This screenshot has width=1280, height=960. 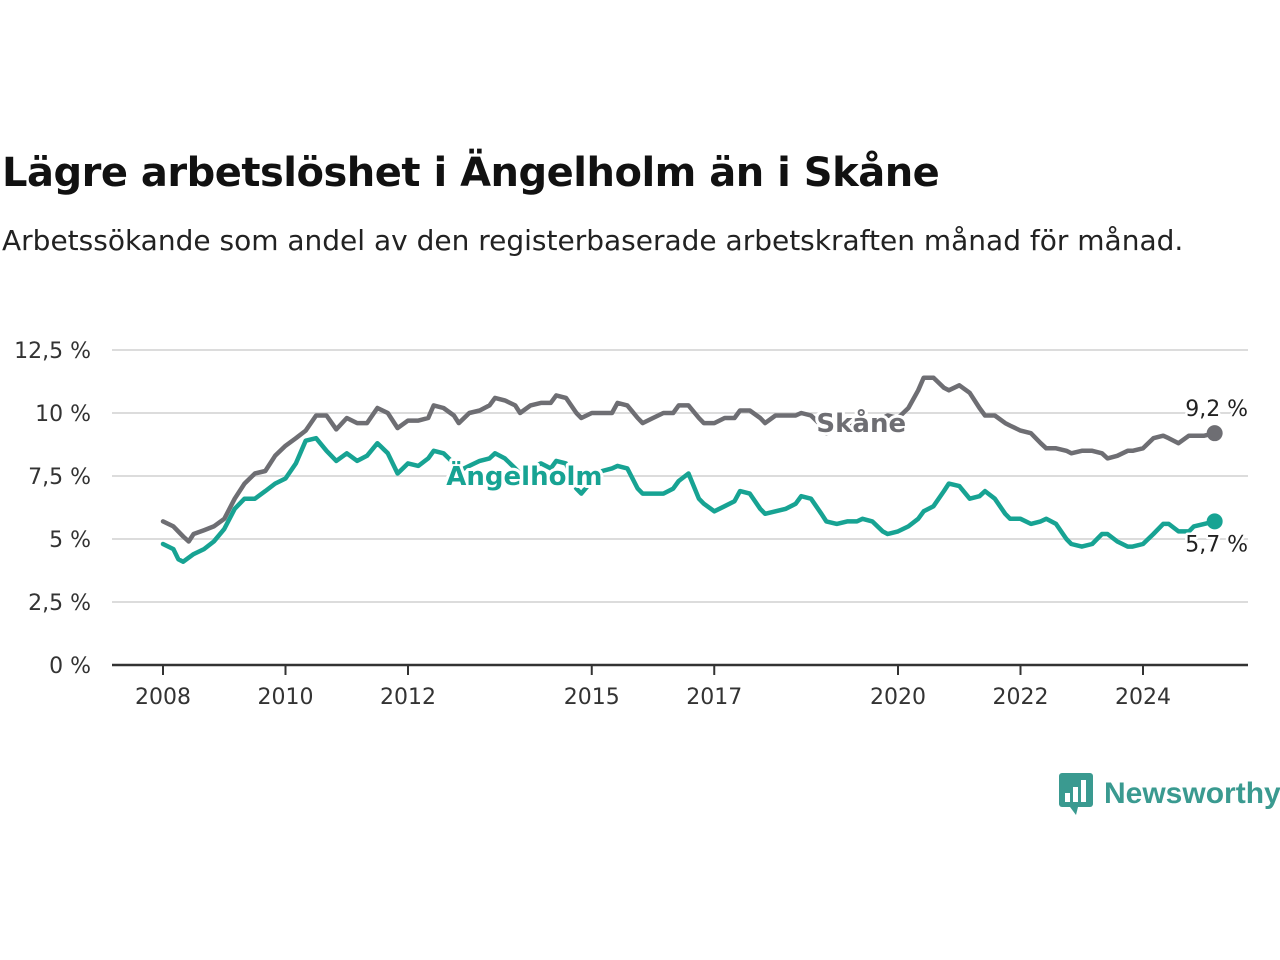 I want to click on y-axis: 0 % 2,5 % 5 % 7,5 % 10 % 12,5 %, so click(x=52, y=509).